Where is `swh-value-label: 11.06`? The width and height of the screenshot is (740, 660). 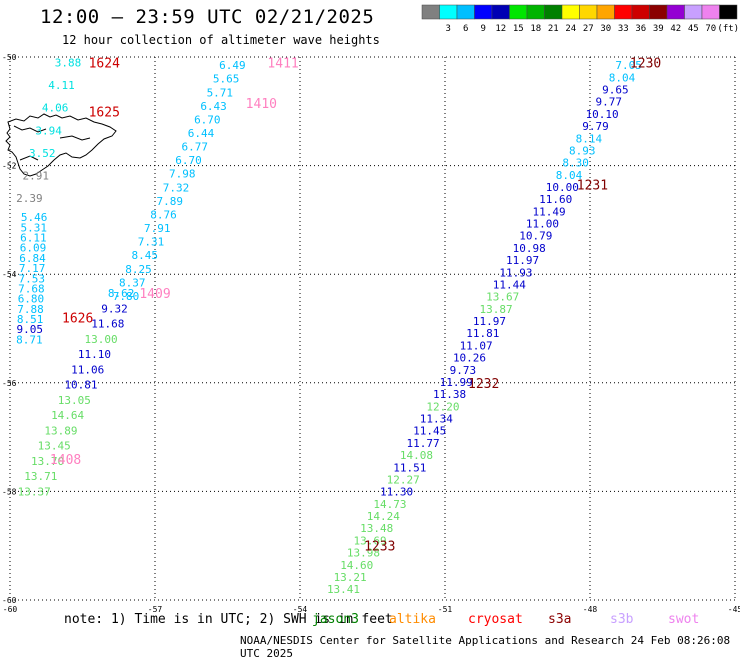
swh-value-label: 11.06 is located at coordinates (87, 369).